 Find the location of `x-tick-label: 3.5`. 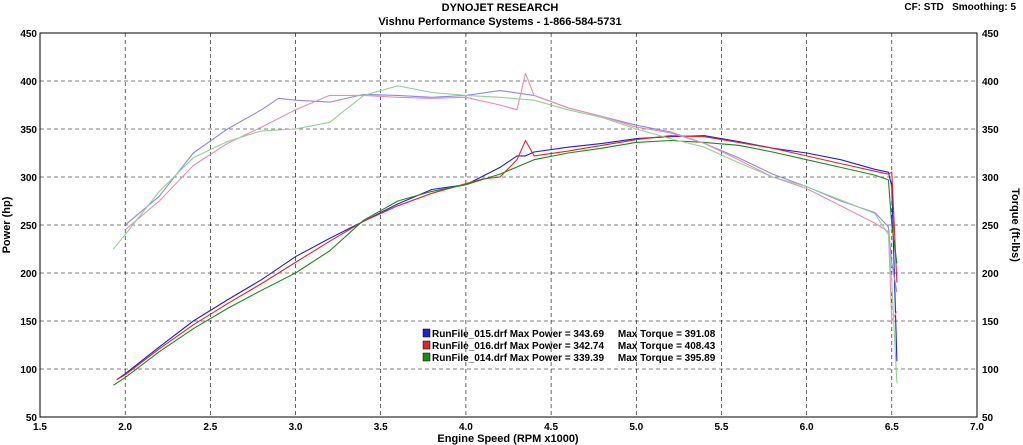

x-tick-label: 3.5 is located at coordinates (381, 427).